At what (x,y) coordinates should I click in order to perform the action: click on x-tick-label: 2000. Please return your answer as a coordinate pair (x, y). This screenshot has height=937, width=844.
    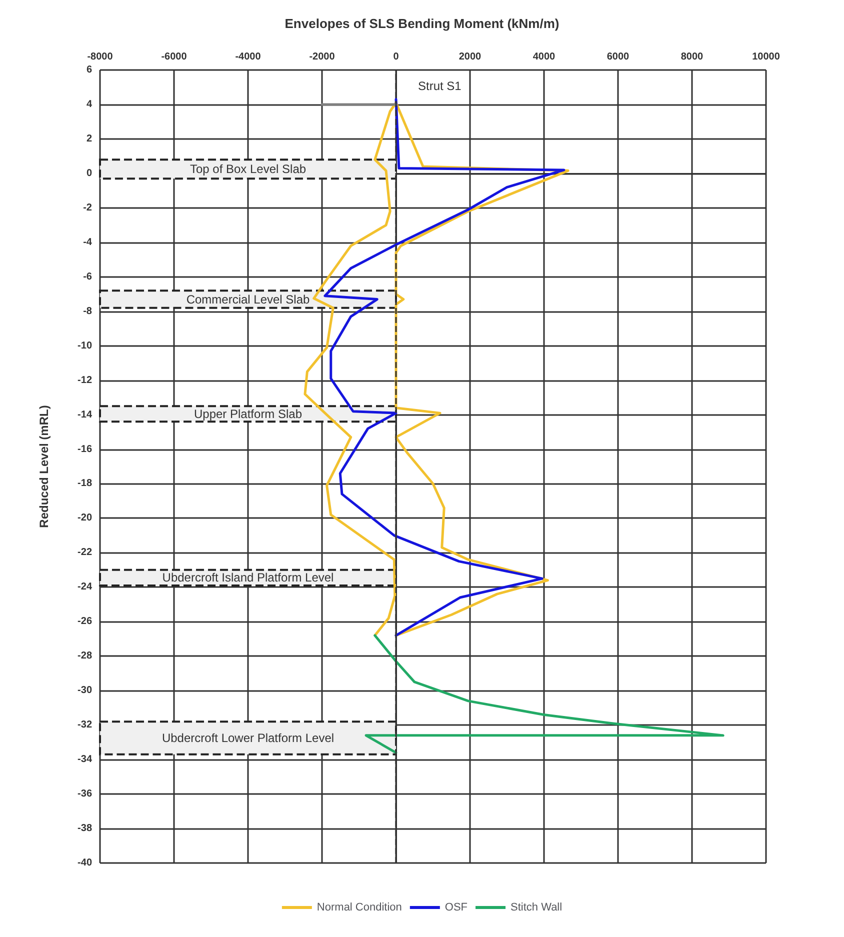
    Looking at the image, I should click on (470, 57).